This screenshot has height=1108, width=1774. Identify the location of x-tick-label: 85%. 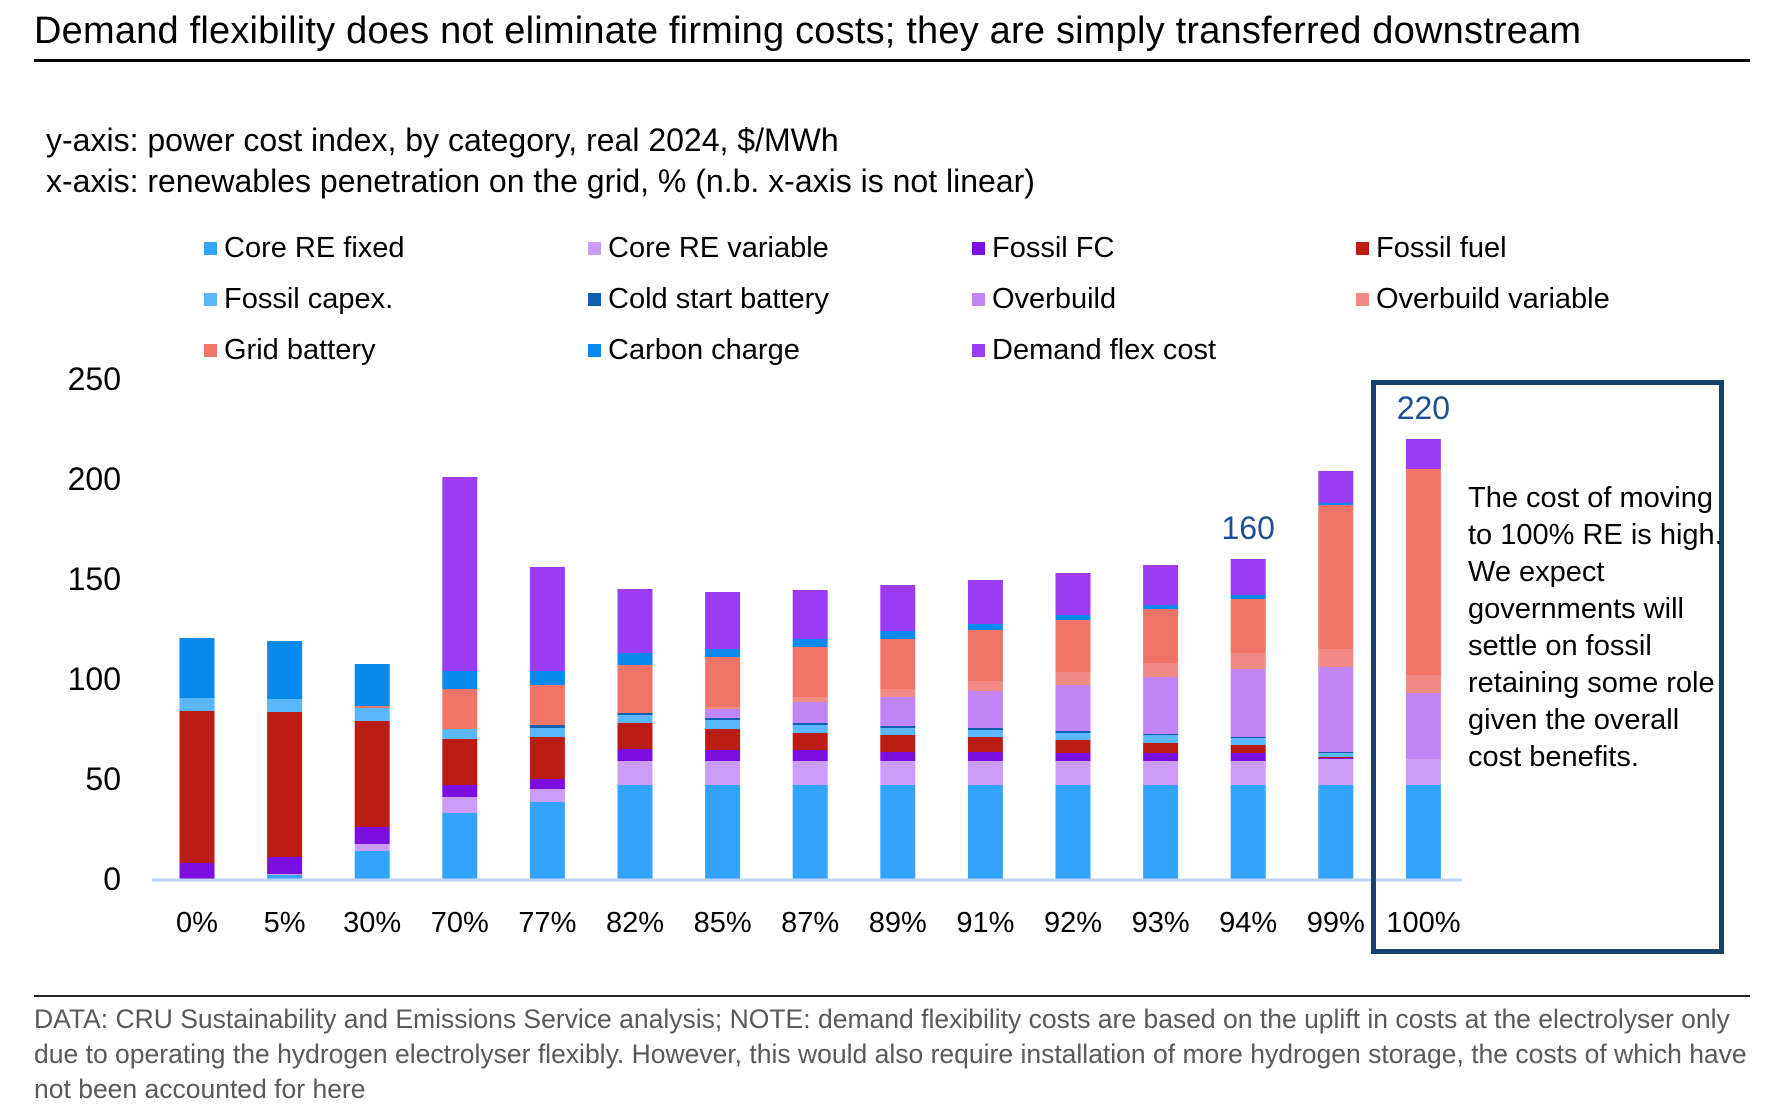
(723, 923).